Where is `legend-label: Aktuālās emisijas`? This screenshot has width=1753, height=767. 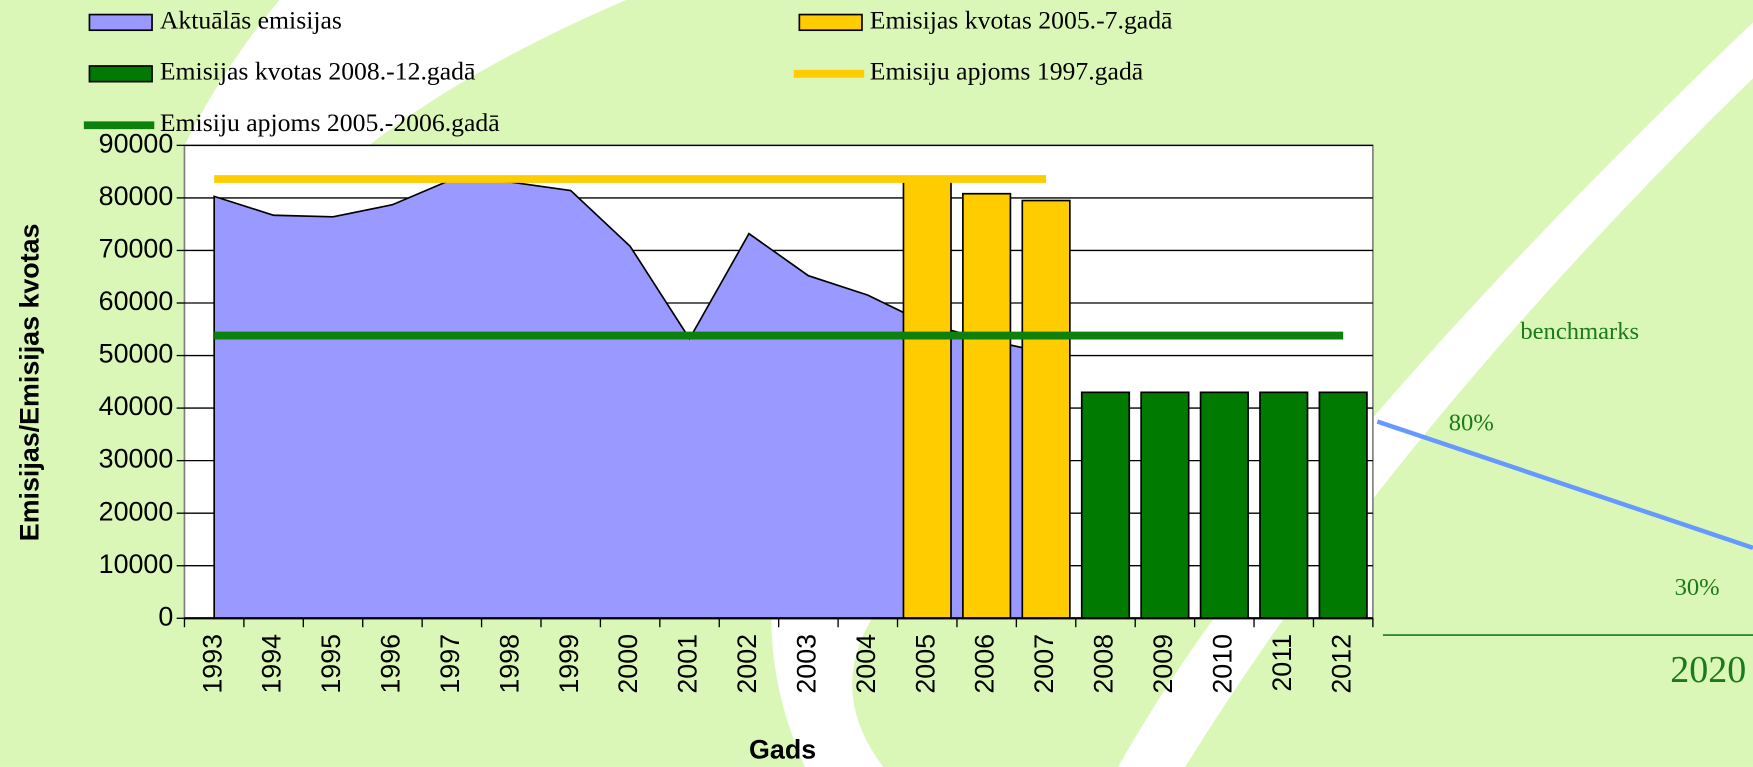
legend-label: Aktuālās emisijas is located at coordinates (251, 19).